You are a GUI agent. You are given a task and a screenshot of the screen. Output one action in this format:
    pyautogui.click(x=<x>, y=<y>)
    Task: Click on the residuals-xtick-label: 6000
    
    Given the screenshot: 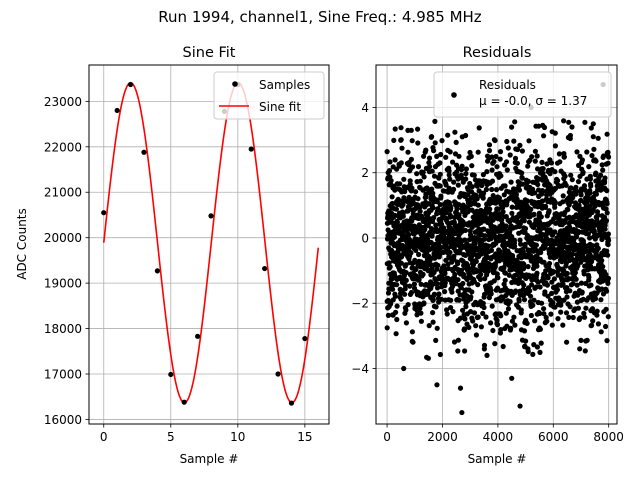 What is the action you would take?
    pyautogui.click(x=553, y=437)
    